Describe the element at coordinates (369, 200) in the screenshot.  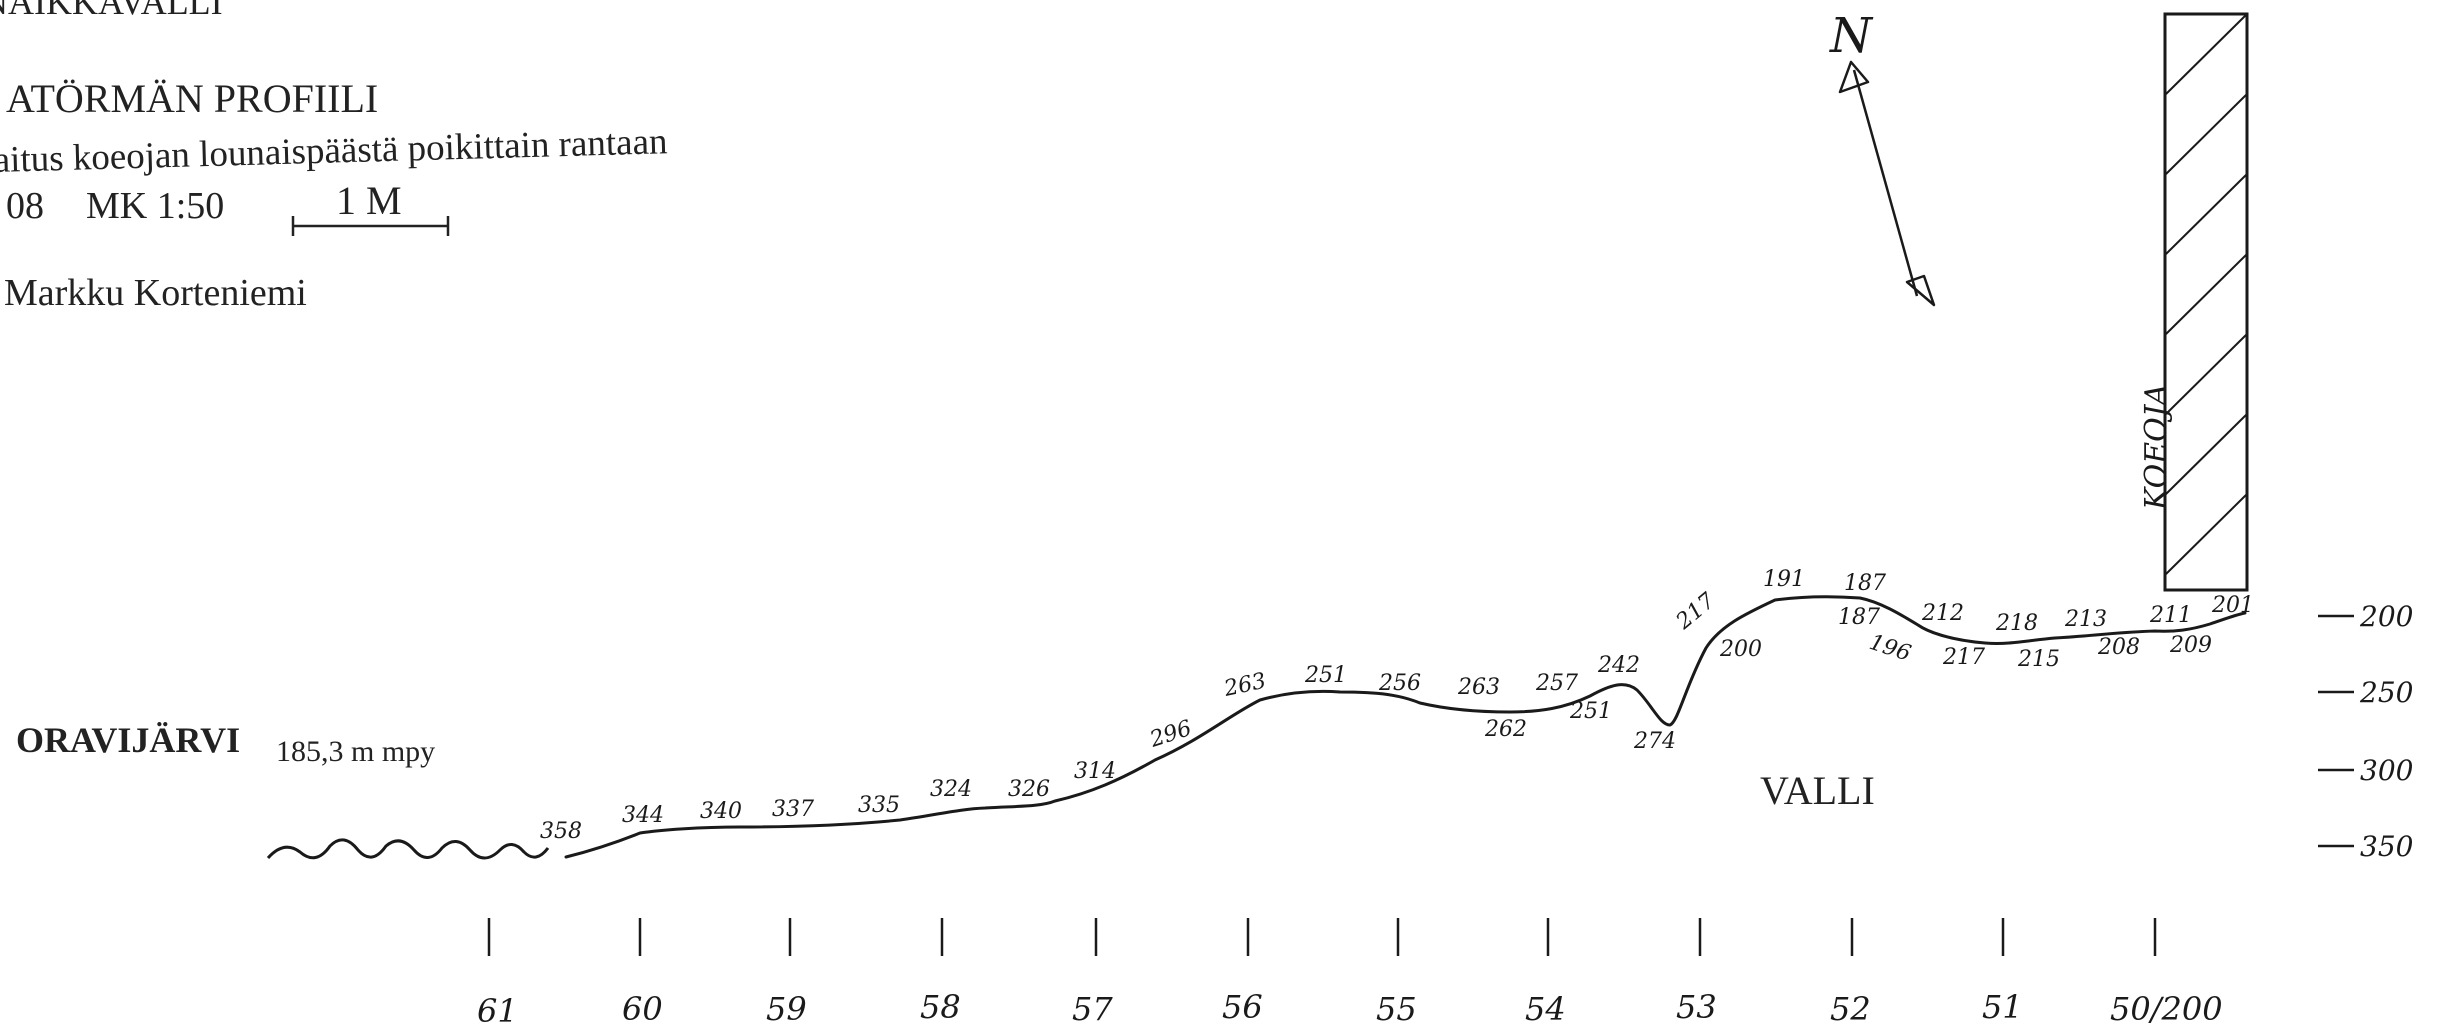
I see `scale-bar-label: 1 M` at that location.